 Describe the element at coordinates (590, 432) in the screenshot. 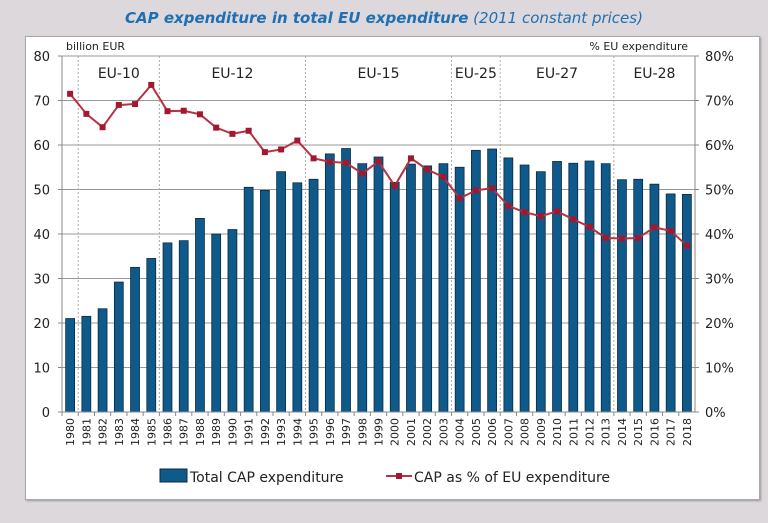

I see `x-tick-label: 2012` at that location.